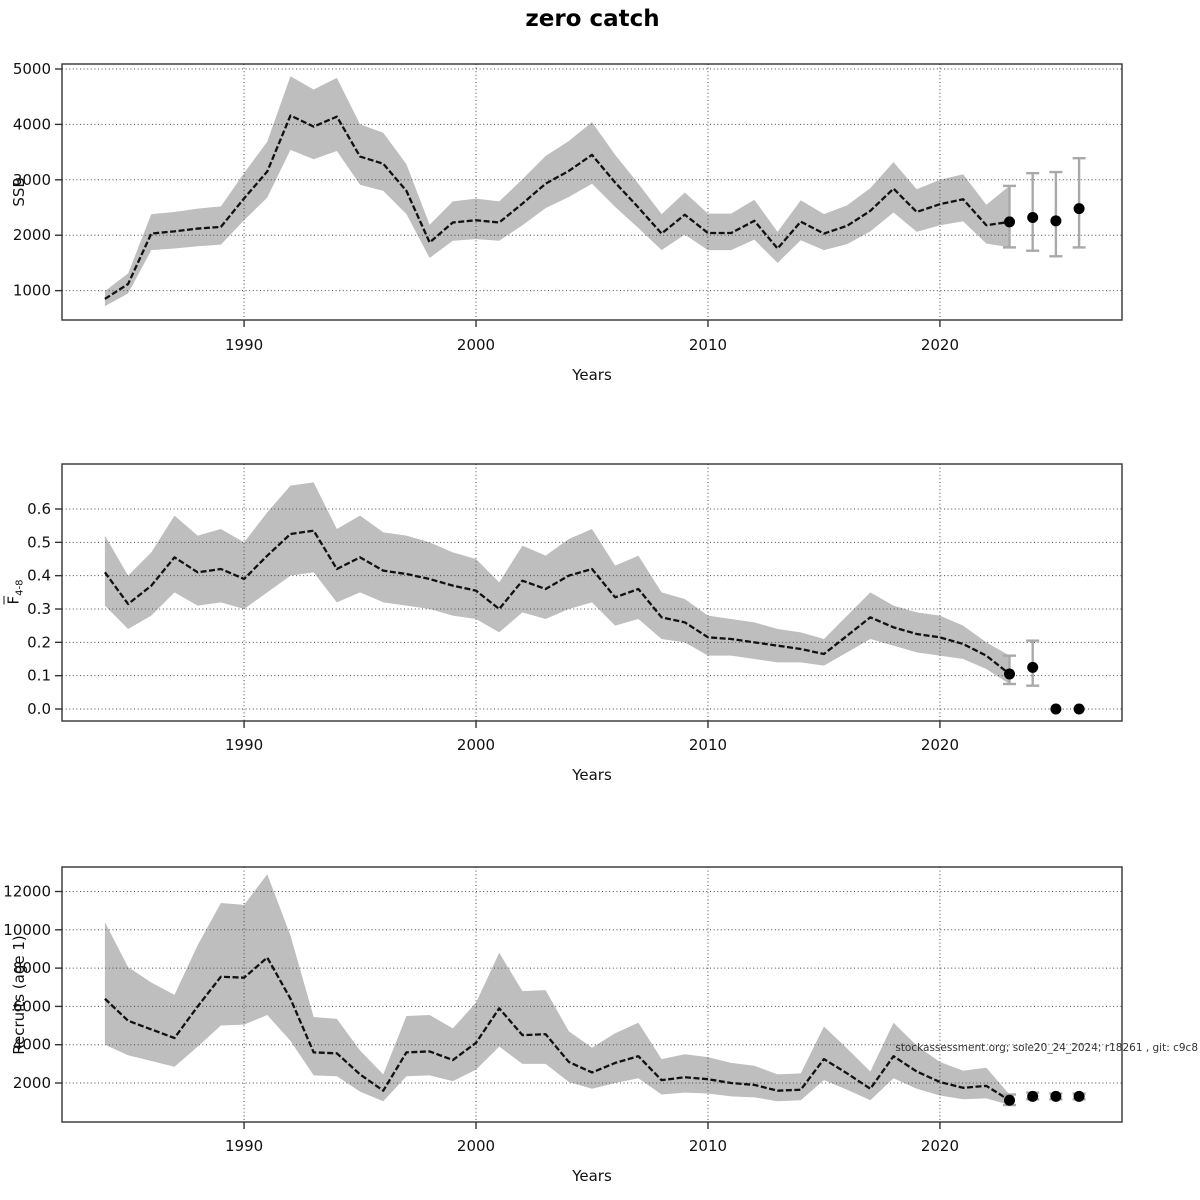 The width and height of the screenshot is (1200, 1200). I want to click on recruits-estimate-line, so click(557, 1029).